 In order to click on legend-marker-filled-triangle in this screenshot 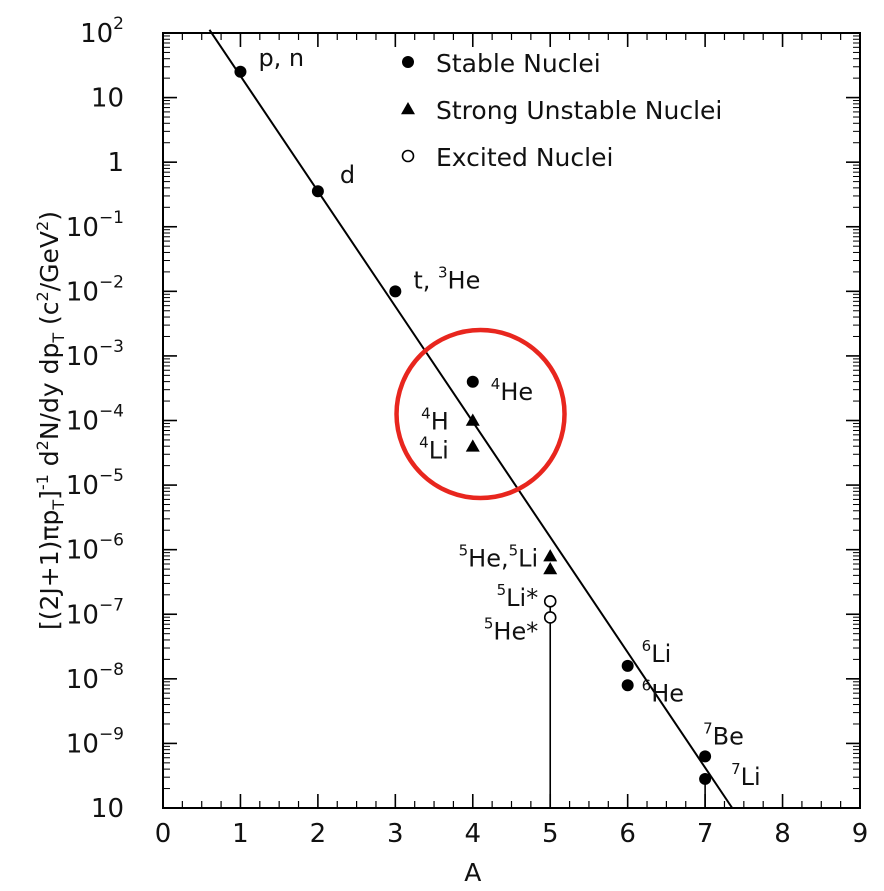, I will do `click(408, 108)`.